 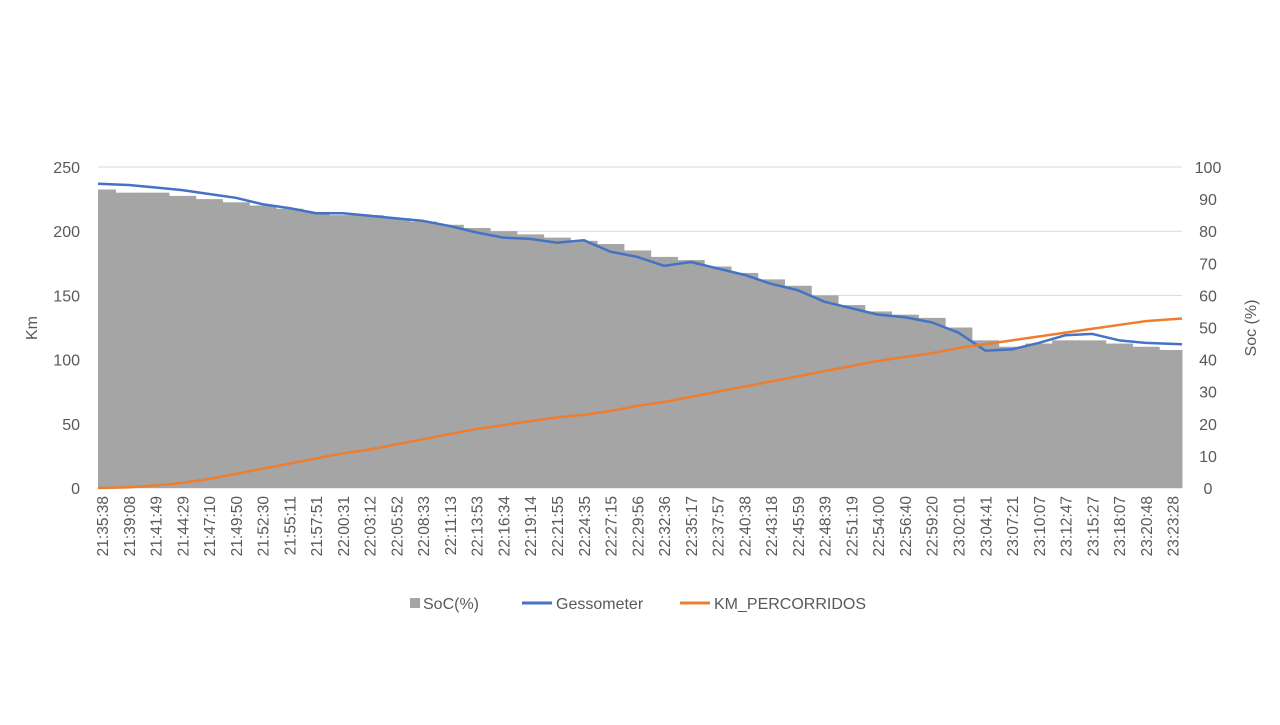 What do you see at coordinates (1208, 200) in the screenshot?
I see `y2-tick-label: 90` at bounding box center [1208, 200].